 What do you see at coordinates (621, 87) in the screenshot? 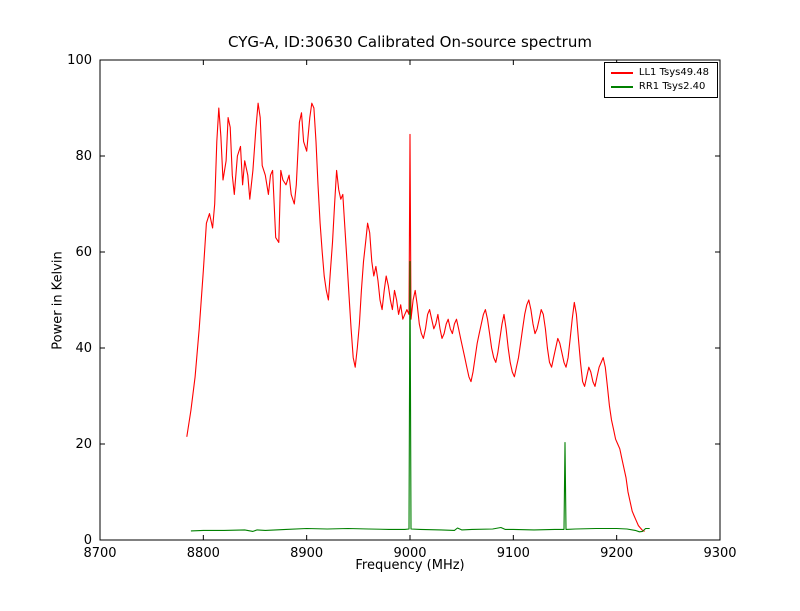
I see `legend-line-green` at bounding box center [621, 87].